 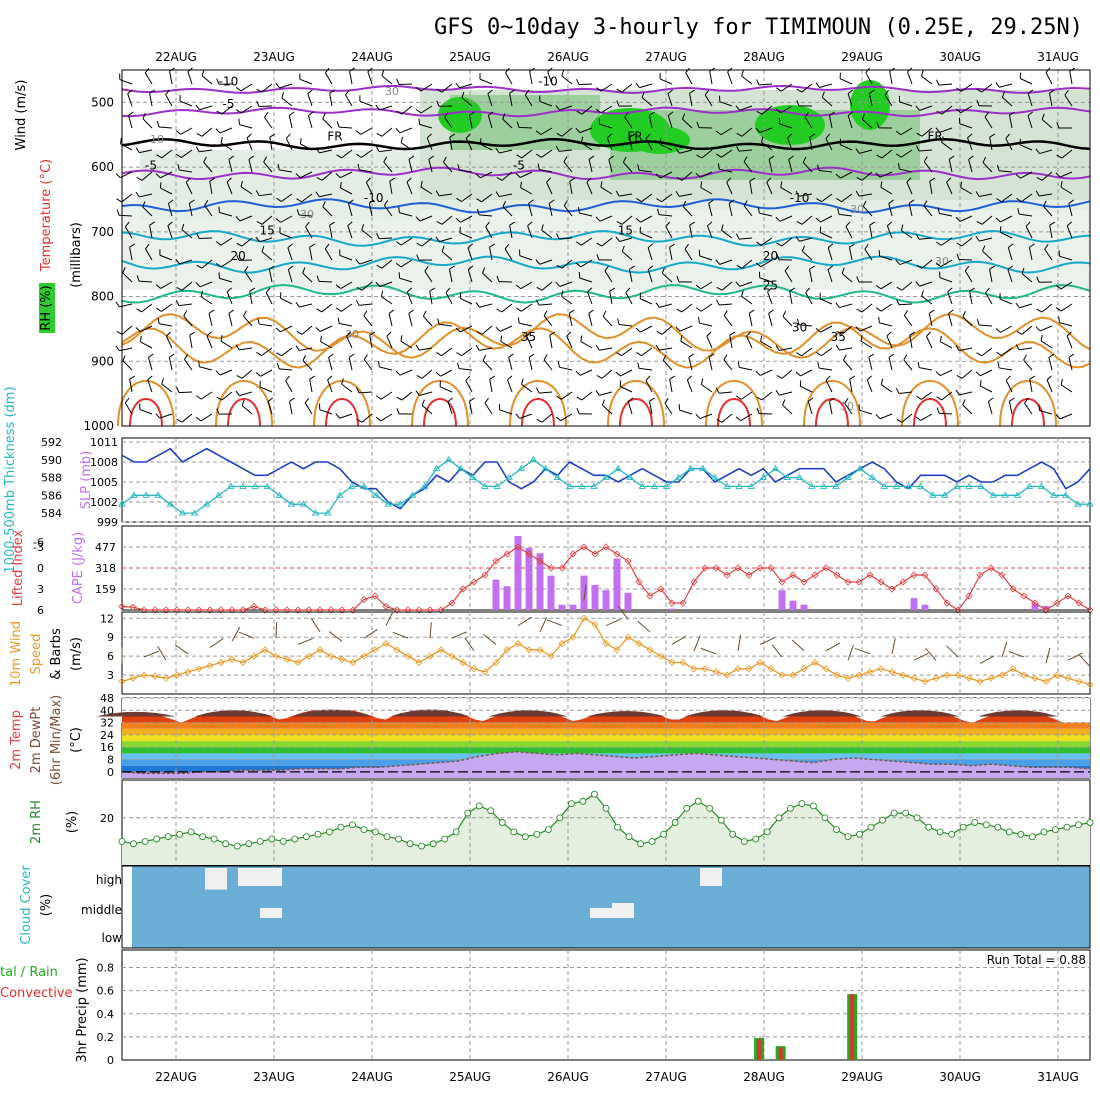 What do you see at coordinates (102, 102) in the screenshot?
I see `pressure-tick: 500` at bounding box center [102, 102].